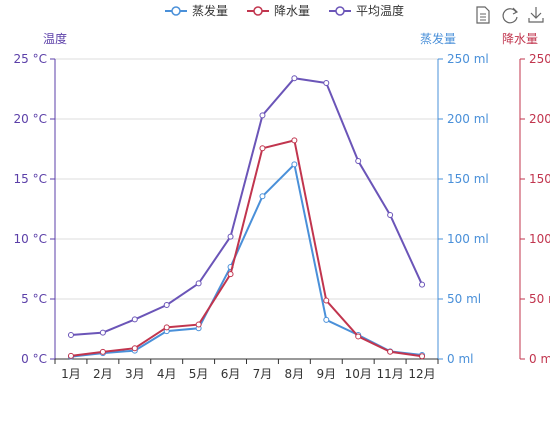  What do you see at coordinates (539, 119) in the screenshot?
I see `rain-tick-label: 200 ml` at bounding box center [539, 119].